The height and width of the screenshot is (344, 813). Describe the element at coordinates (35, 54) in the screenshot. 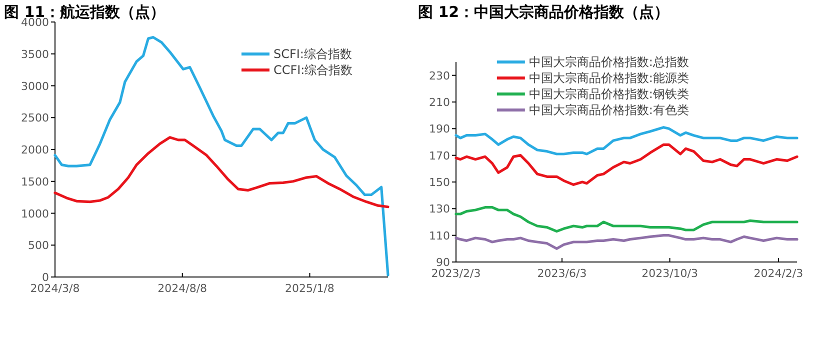

I see `y-tick-label: 3500` at that location.